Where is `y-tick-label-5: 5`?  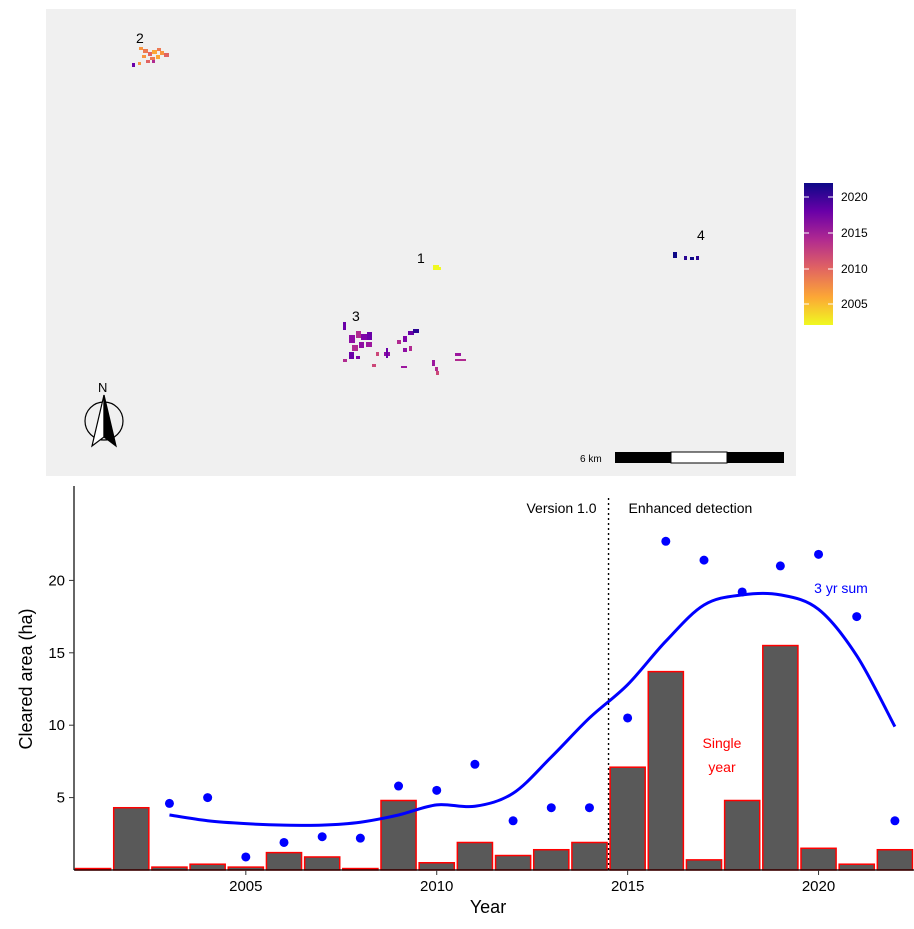 y-tick-label-5: 5 is located at coordinates (61, 798).